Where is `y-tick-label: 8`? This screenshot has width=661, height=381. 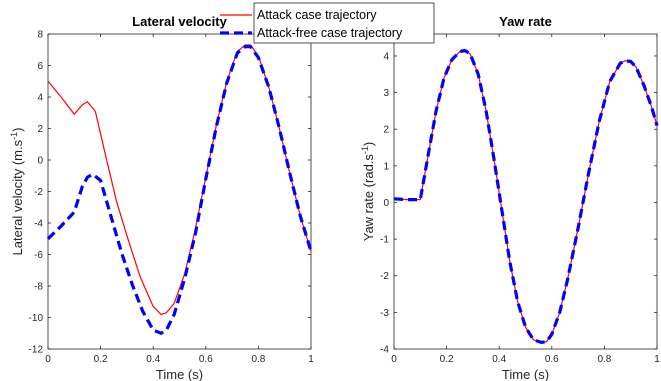 y-tick-label: 8 is located at coordinates (40, 35).